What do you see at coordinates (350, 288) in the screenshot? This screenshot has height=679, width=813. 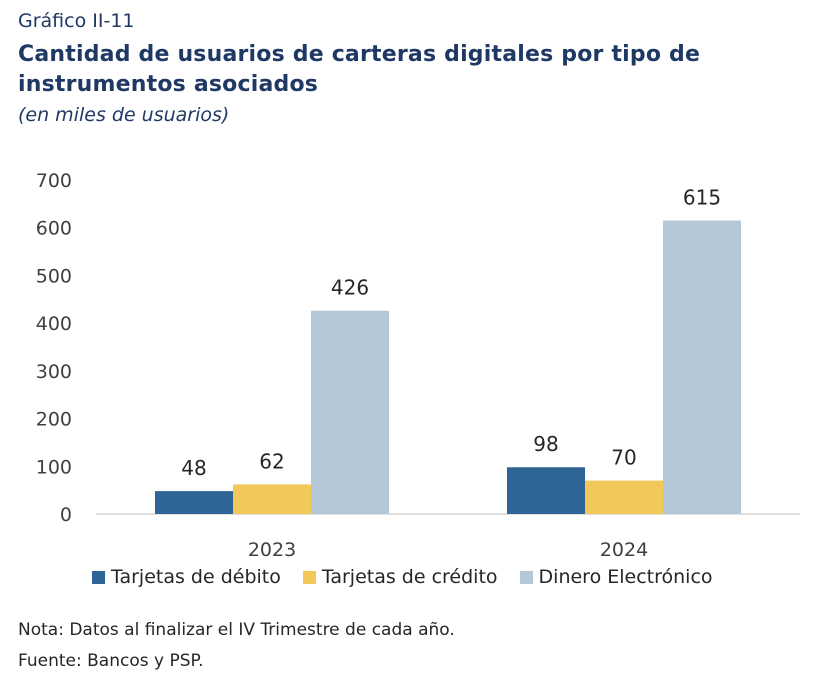 I see `data-label: 426` at bounding box center [350, 288].